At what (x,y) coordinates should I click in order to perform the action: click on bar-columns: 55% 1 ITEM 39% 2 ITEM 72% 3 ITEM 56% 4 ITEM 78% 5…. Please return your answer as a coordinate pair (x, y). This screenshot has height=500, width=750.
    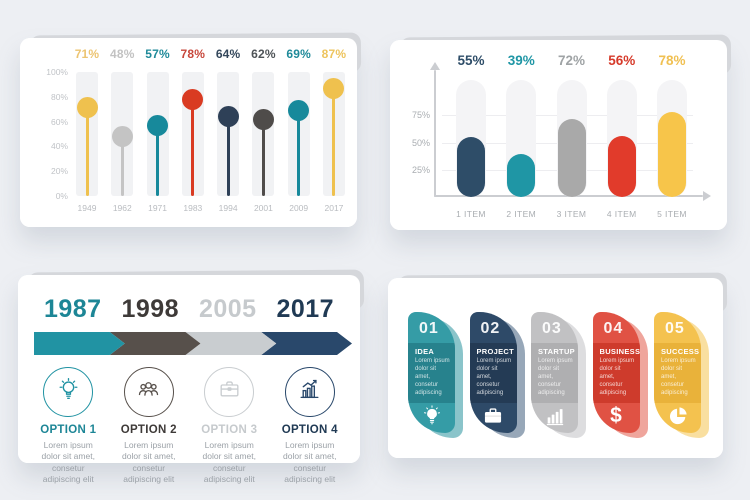
    Looking at the image, I should click on (571, 136).